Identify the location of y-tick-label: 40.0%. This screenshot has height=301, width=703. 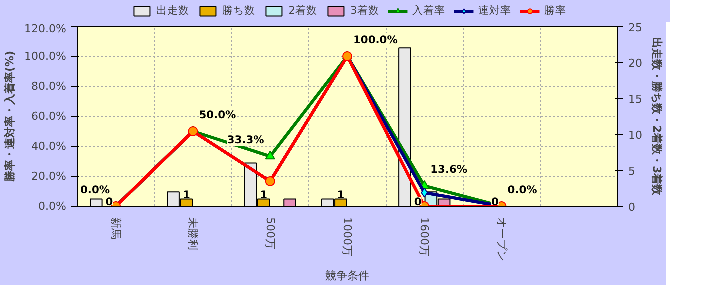
(49, 146).